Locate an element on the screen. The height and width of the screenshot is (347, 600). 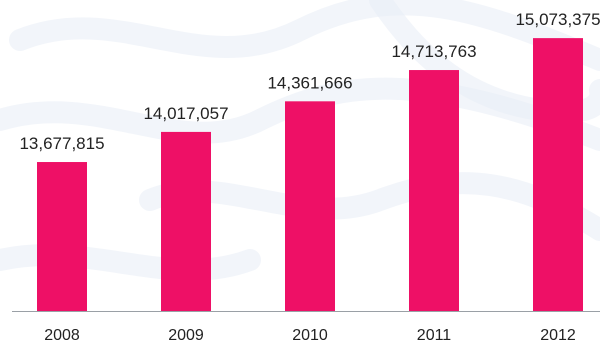
bar-2009 is located at coordinates (186, 221).